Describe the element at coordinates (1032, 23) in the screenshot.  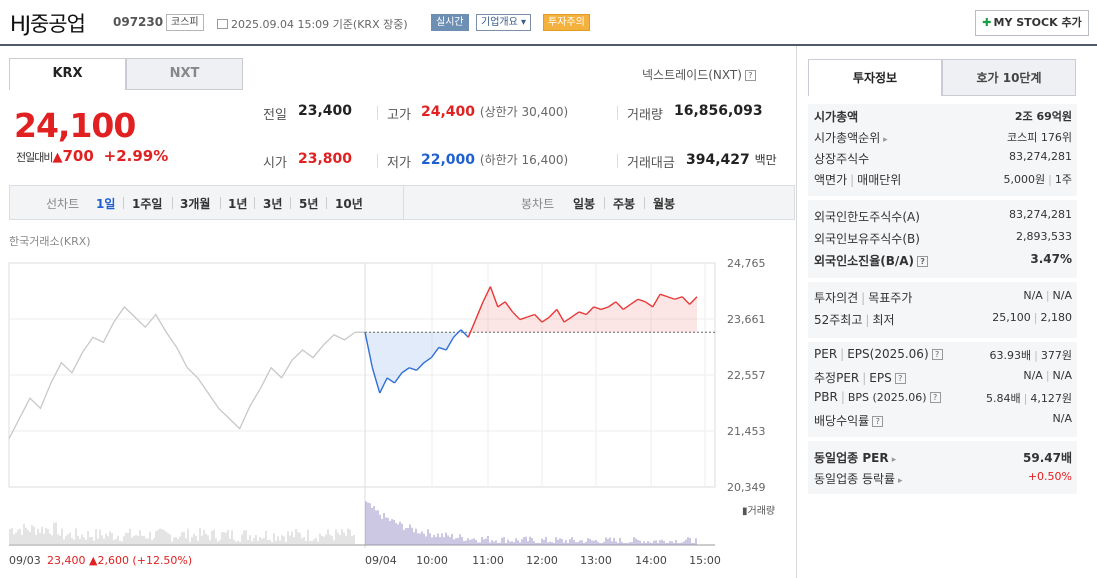
I see `add-mystock-button: ✚ MY STOCK 추가` at that location.